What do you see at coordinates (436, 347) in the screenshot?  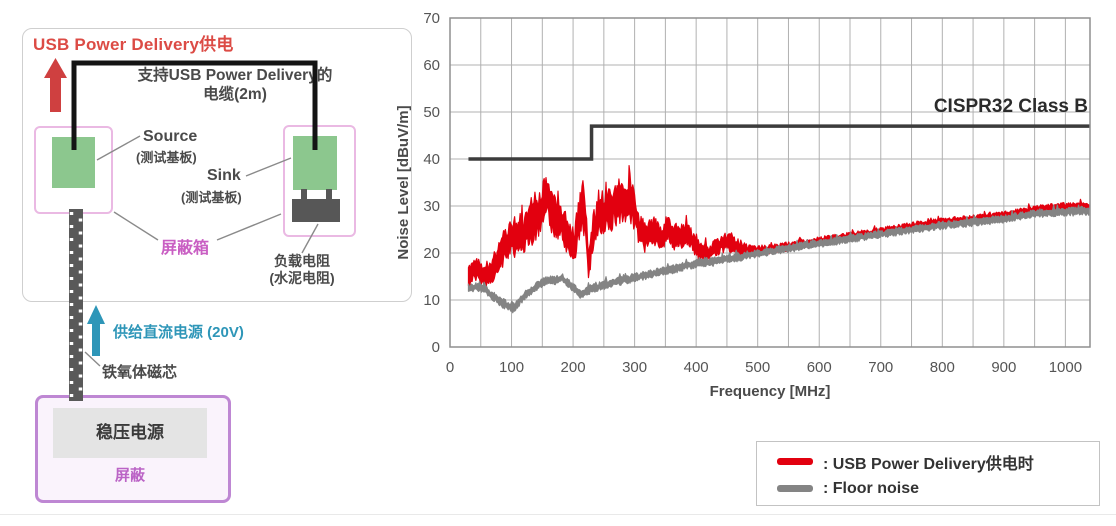 I see `y-tick-label: 0` at bounding box center [436, 347].